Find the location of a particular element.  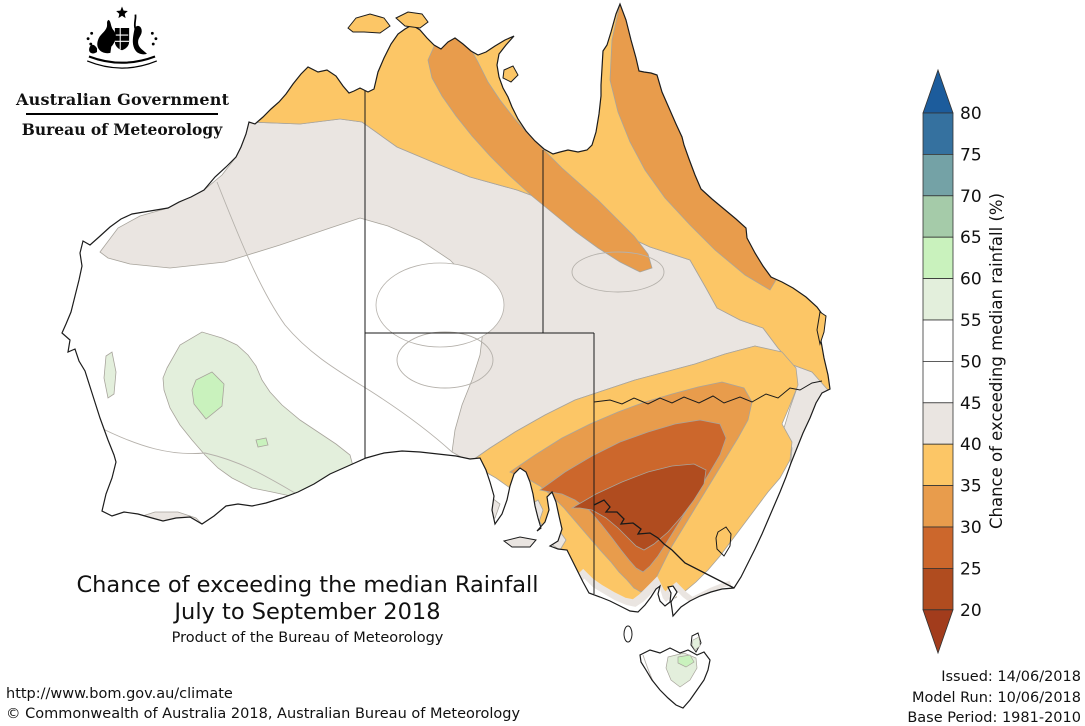

kangaroo-island is located at coordinates (519, 542).